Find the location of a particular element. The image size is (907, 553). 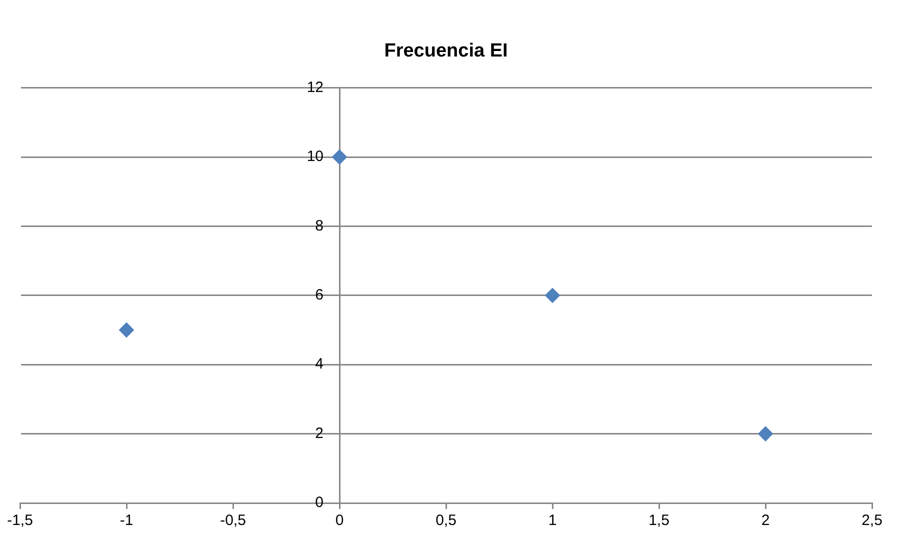

x-tick-label: 0 is located at coordinates (339, 521).